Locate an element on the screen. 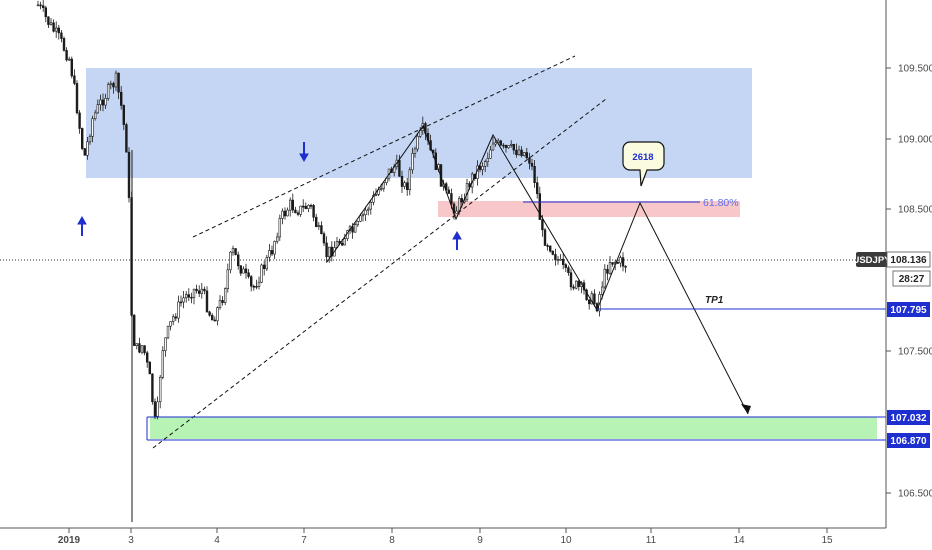 This screenshot has height=550, width=932. x-tick-label: 3 is located at coordinates (131, 540).